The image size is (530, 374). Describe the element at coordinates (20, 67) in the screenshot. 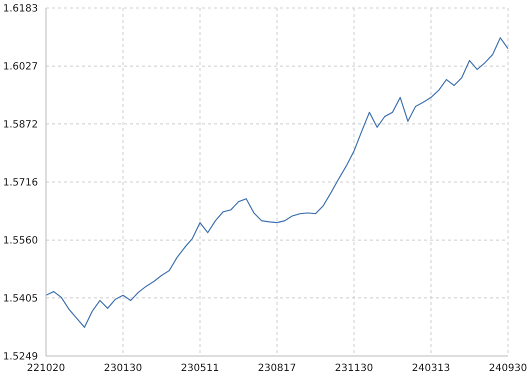

I see `y-tick-label: 1.6027` at that location.